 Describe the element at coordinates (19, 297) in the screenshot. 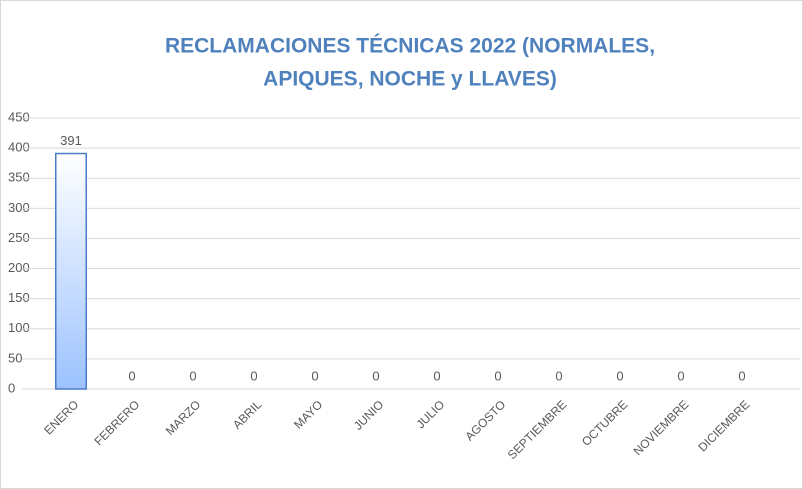

I see `y-tick-label: 150` at that location.